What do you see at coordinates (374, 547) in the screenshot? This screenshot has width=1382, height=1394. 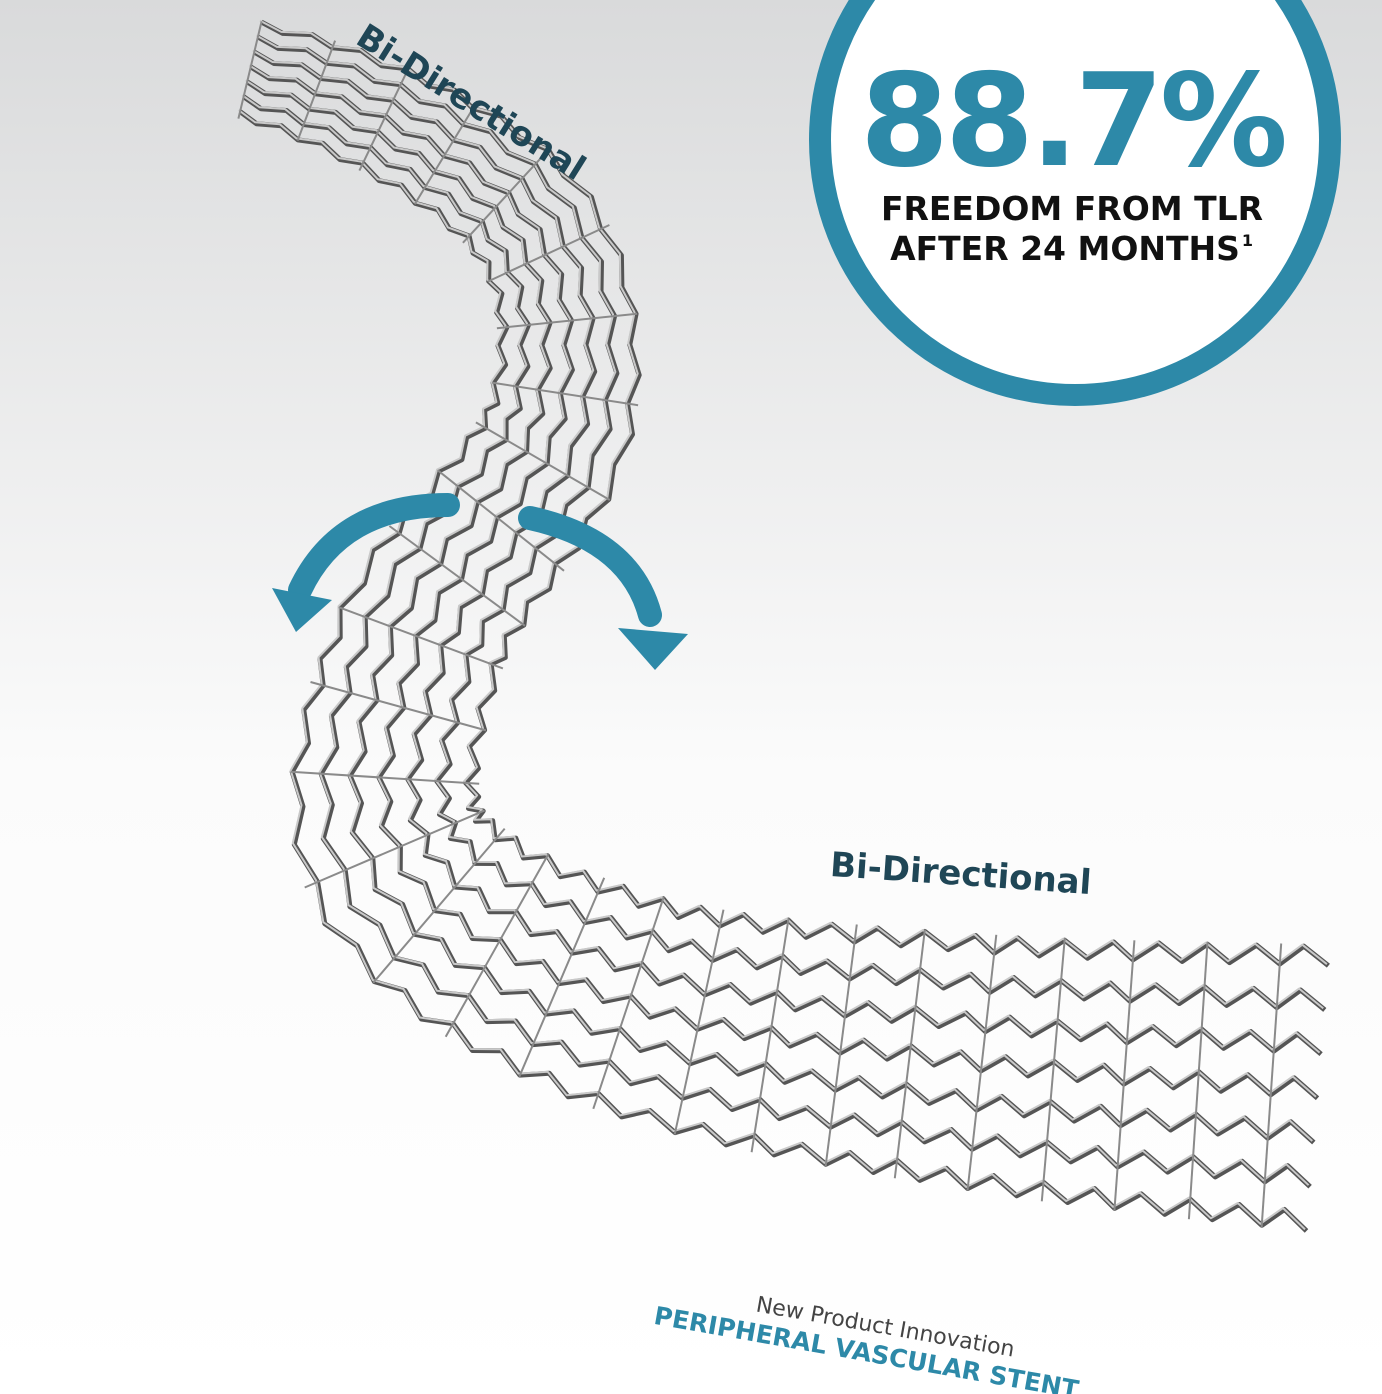 I see `arrow-left` at bounding box center [374, 547].